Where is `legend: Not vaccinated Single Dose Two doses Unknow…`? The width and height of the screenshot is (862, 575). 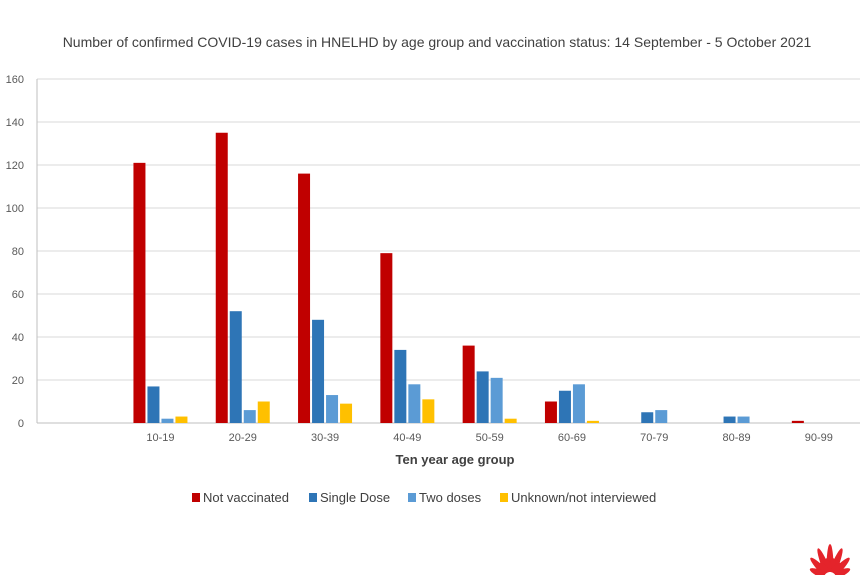
legend: Not vaccinated Single Dose Two doses Unknow… is located at coordinates (424, 497).